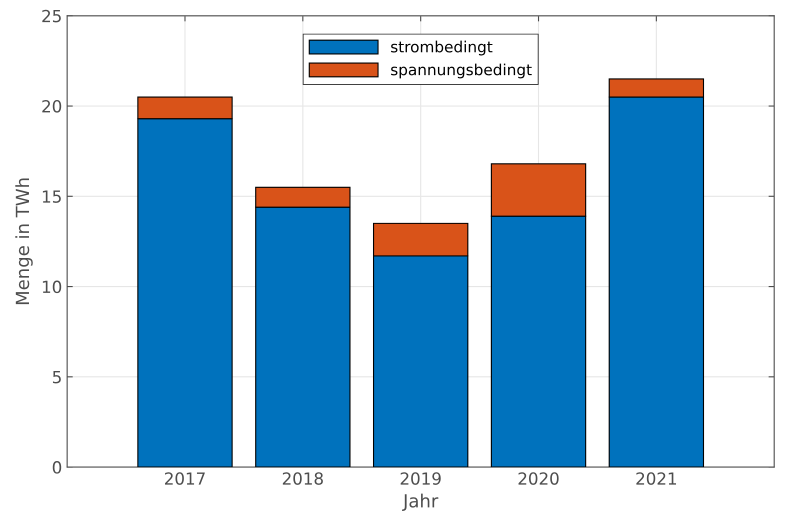 This screenshot has height=526, width=790. Describe the element at coordinates (52, 106) in the screenshot. I see `y-tick-label: 20` at that location.